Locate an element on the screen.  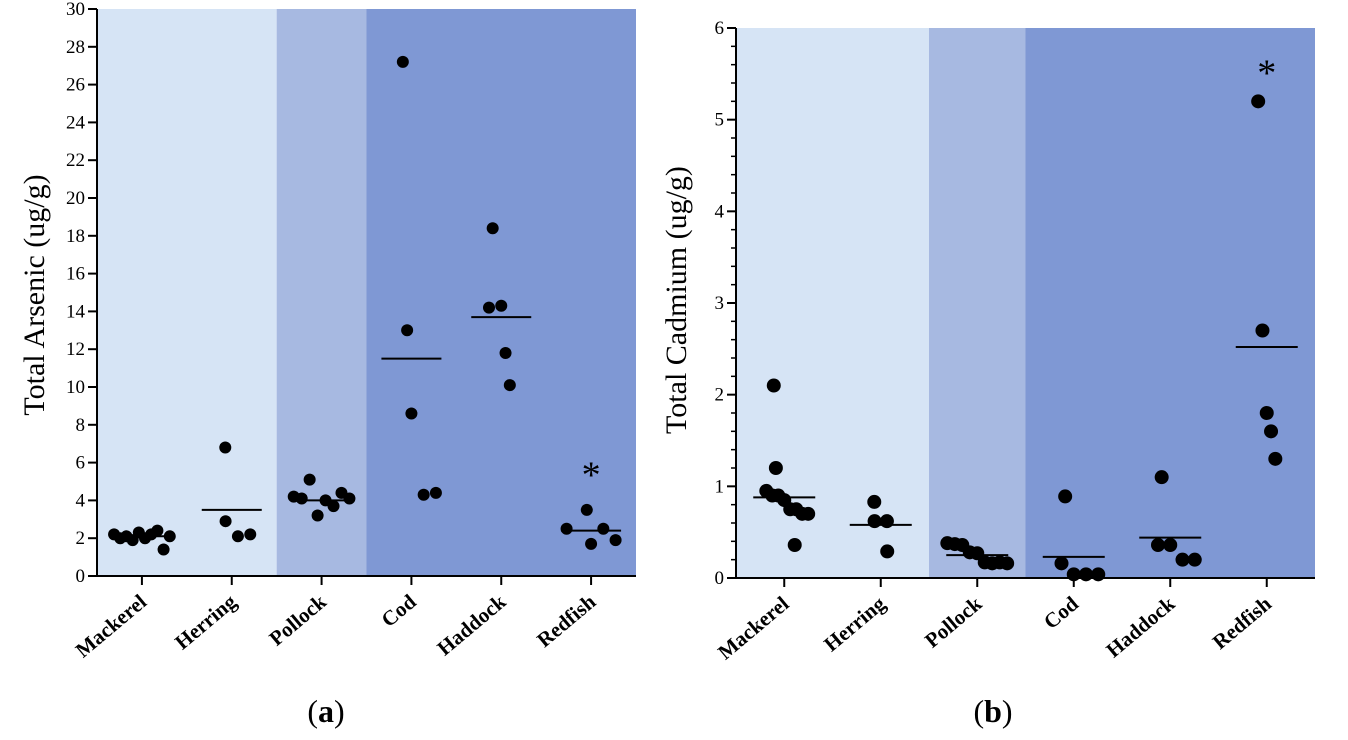
panel-b-label: (b) is located at coordinates (992, 711).